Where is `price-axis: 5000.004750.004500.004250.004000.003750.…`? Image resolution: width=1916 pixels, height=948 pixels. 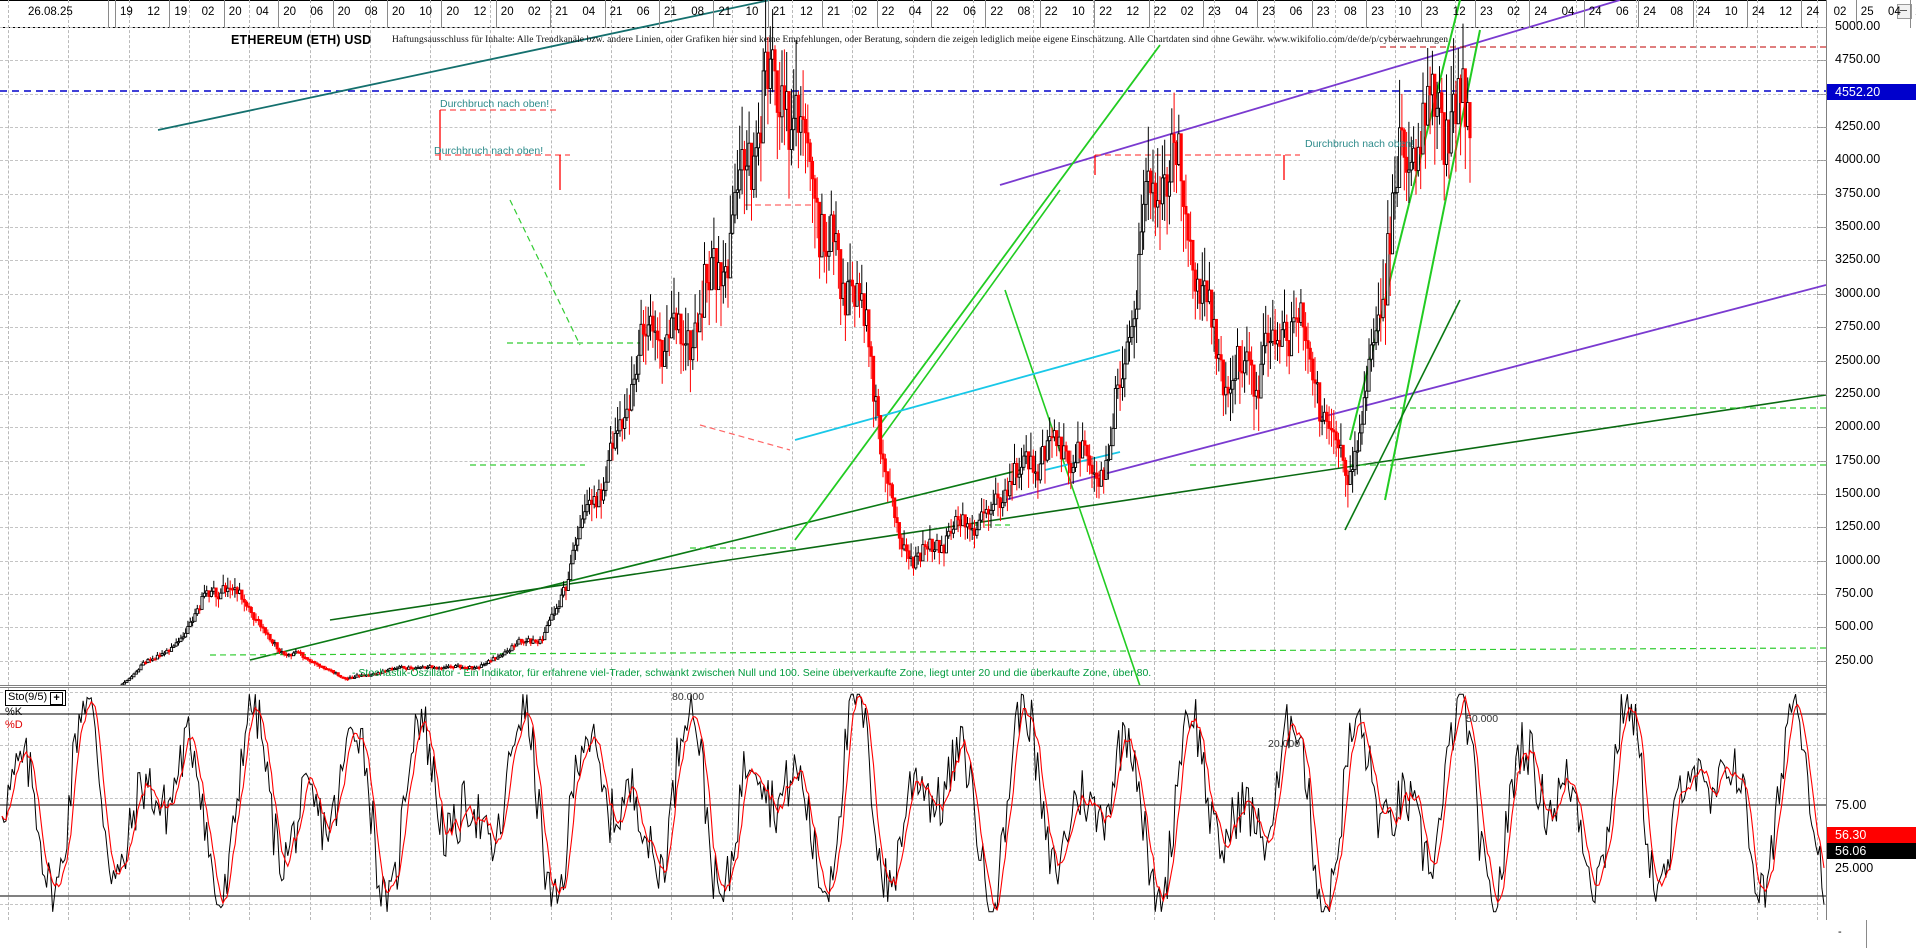 price-axis: 5000.004750.004500.004250.004000.003750.… is located at coordinates (1866, 460).